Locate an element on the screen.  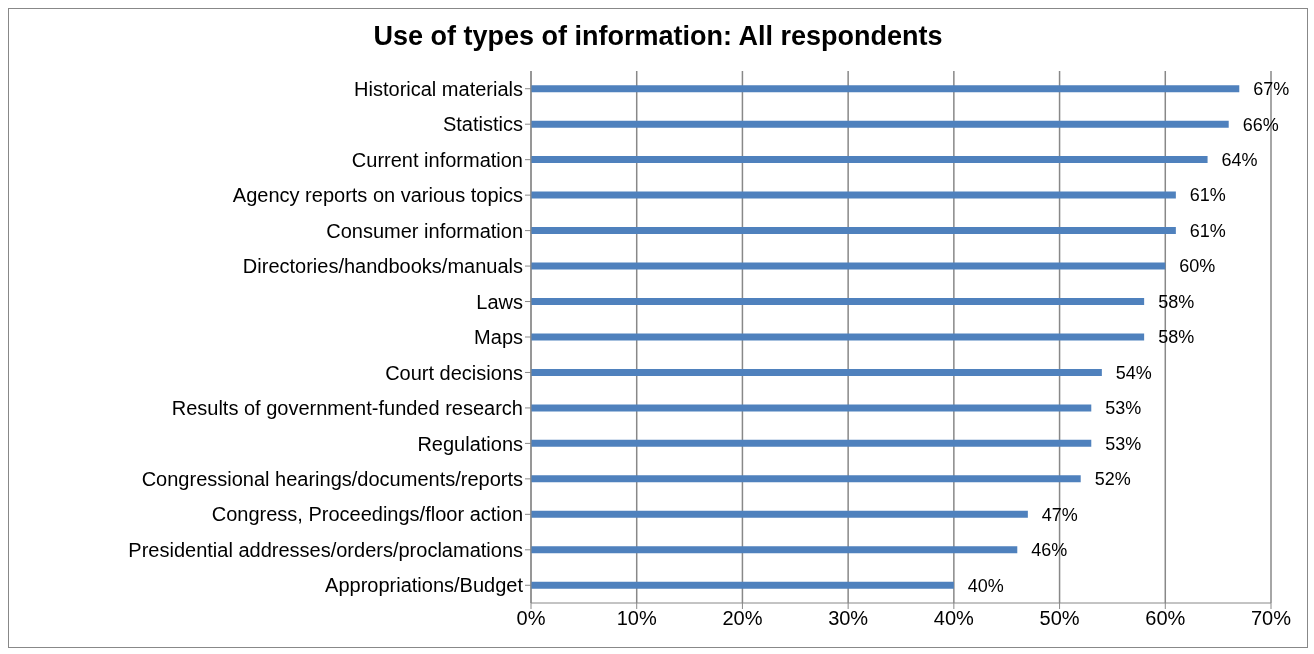
data-label: 64% is located at coordinates (1239, 160).